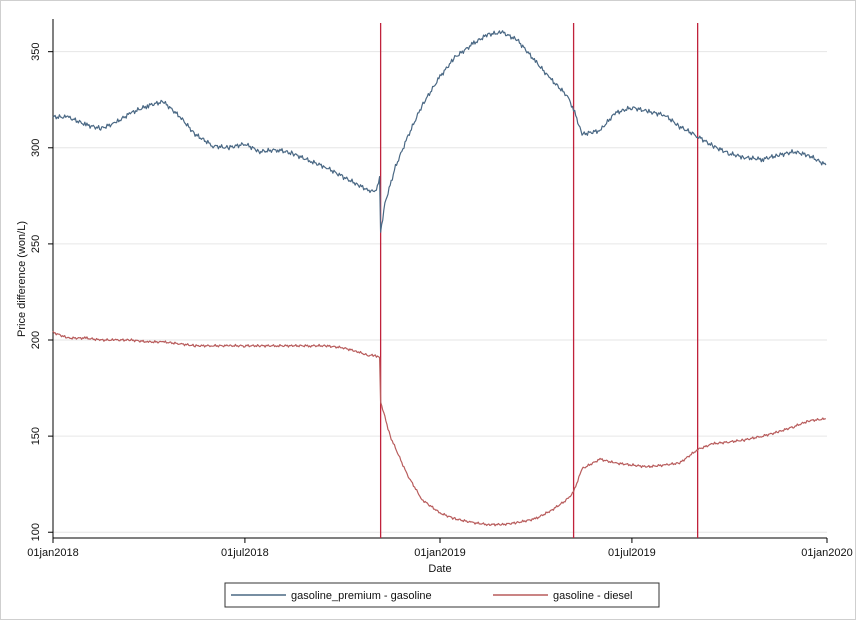  What do you see at coordinates (36, 244) in the screenshot?
I see `y-tick-label: 250` at bounding box center [36, 244].